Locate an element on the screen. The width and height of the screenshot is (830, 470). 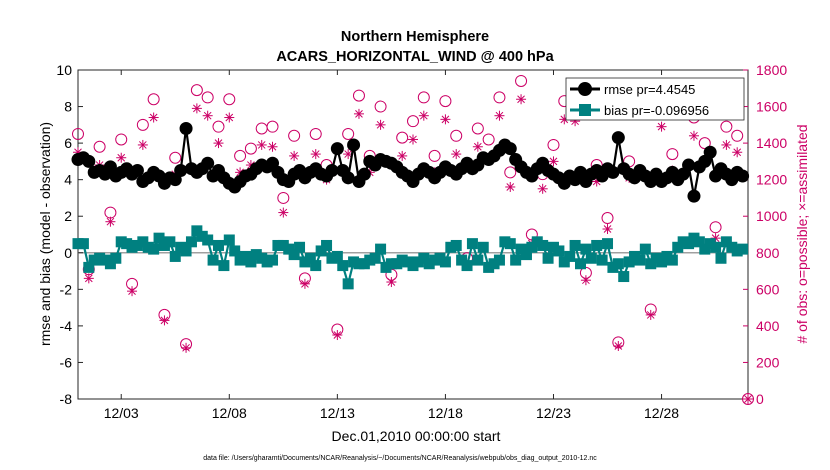
y-left-tick-label: 6 is located at coordinates (68, 143).